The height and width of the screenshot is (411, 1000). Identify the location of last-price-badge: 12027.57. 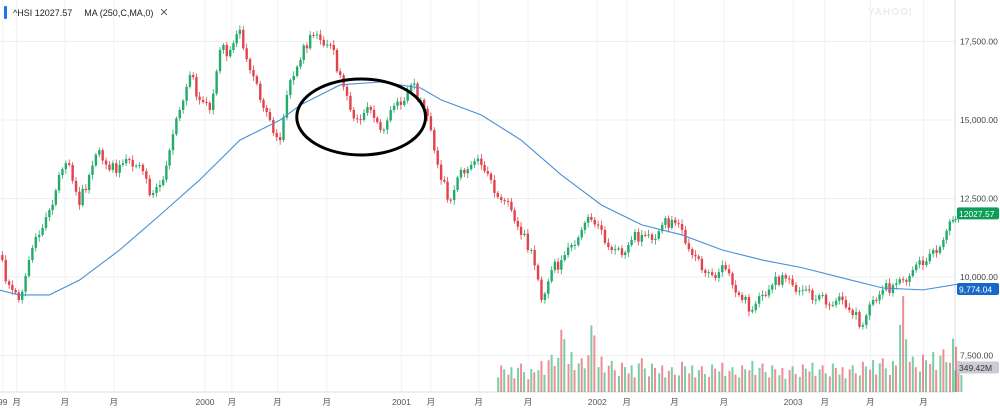
(977, 214).